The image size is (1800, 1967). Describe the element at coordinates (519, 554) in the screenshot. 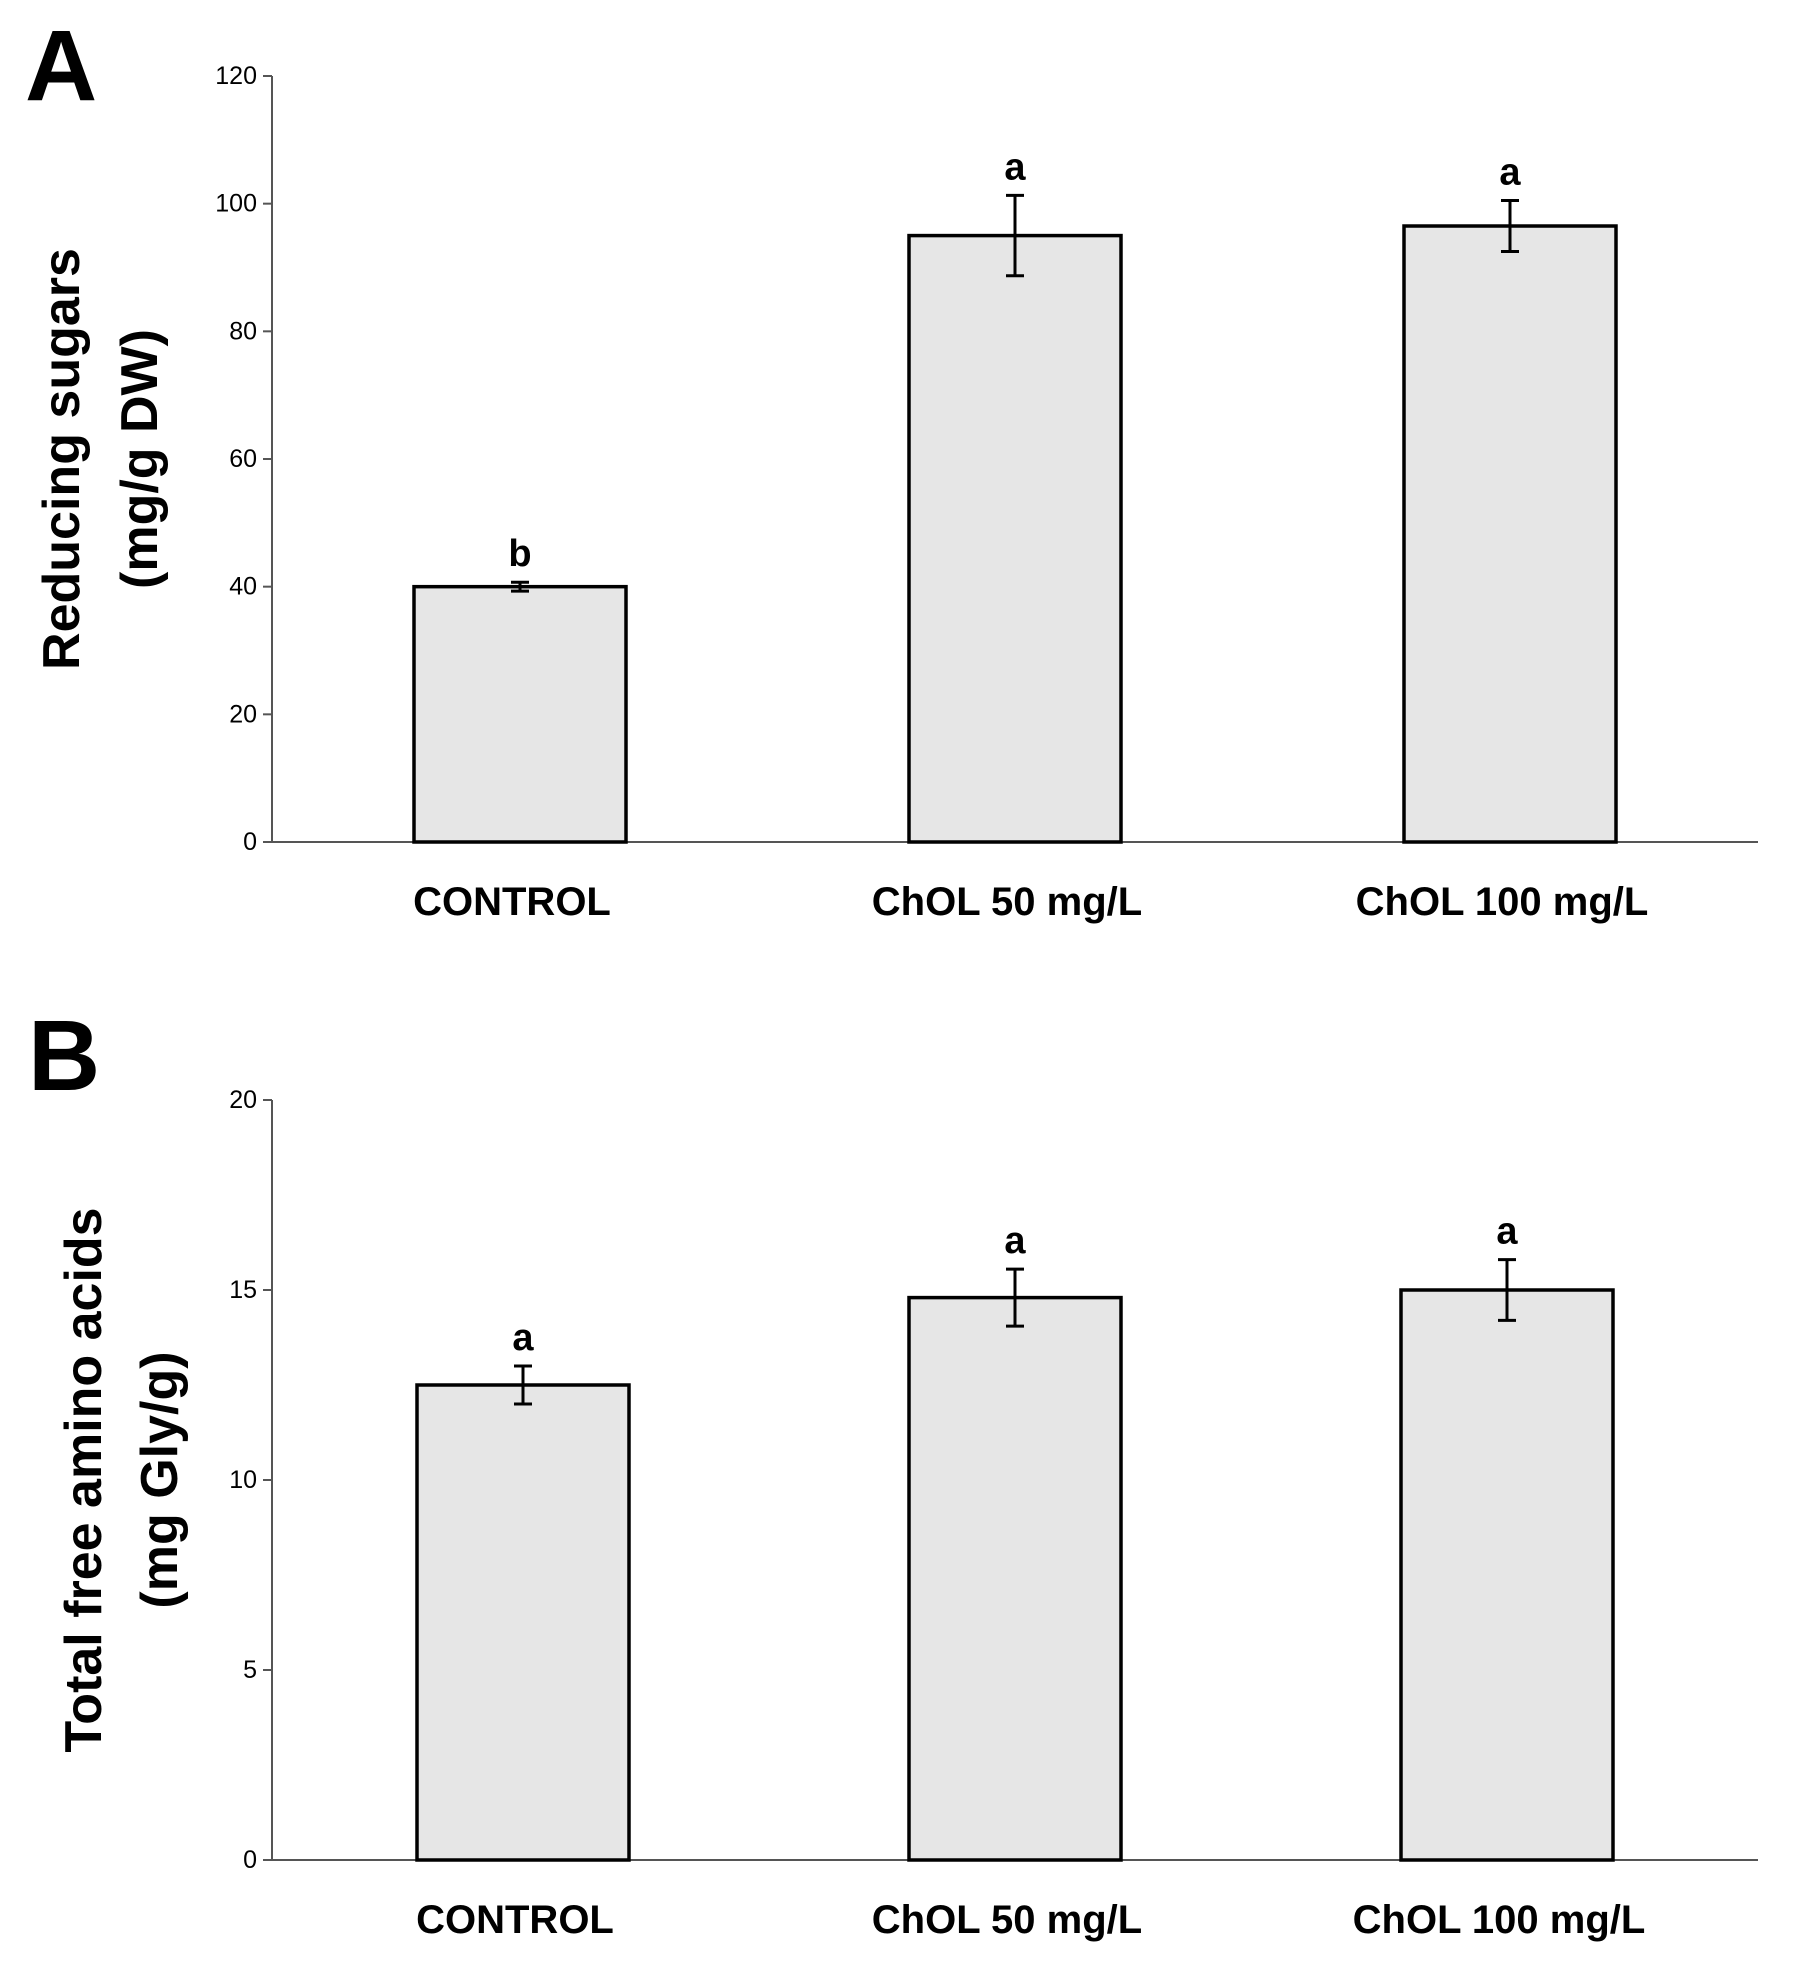

I see `significance-label: b` at that location.